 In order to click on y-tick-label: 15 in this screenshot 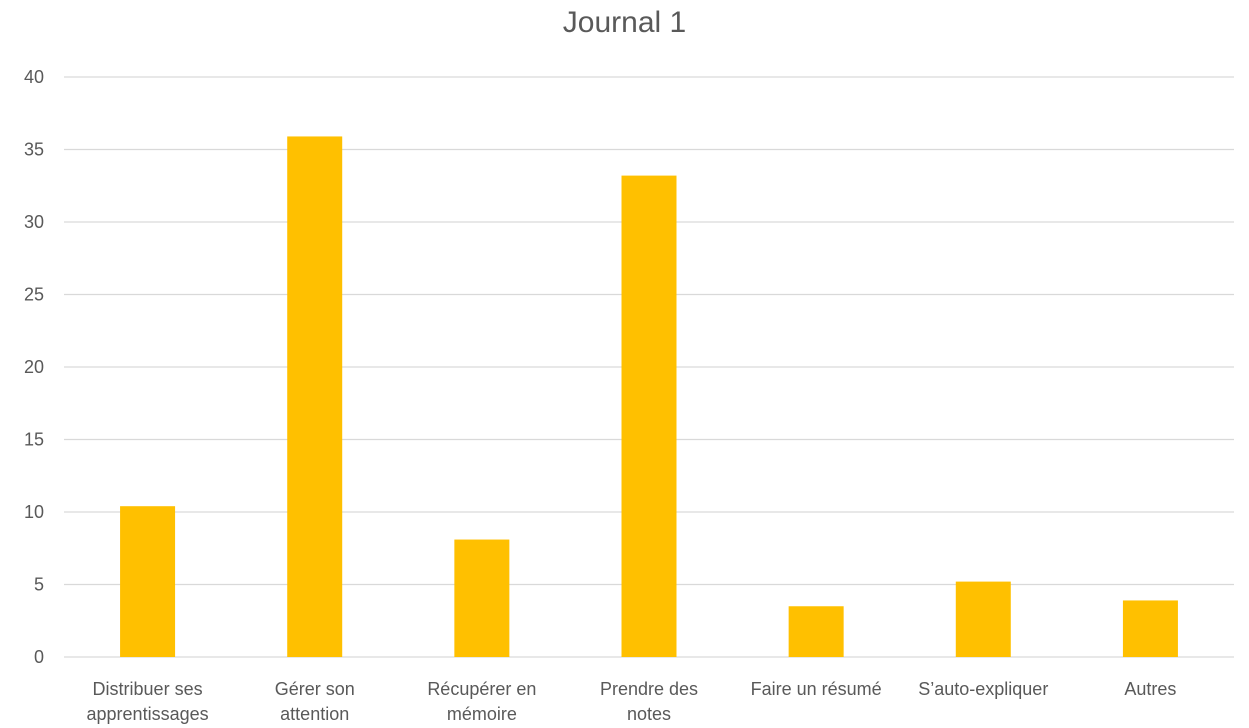, I will do `click(34, 440)`.